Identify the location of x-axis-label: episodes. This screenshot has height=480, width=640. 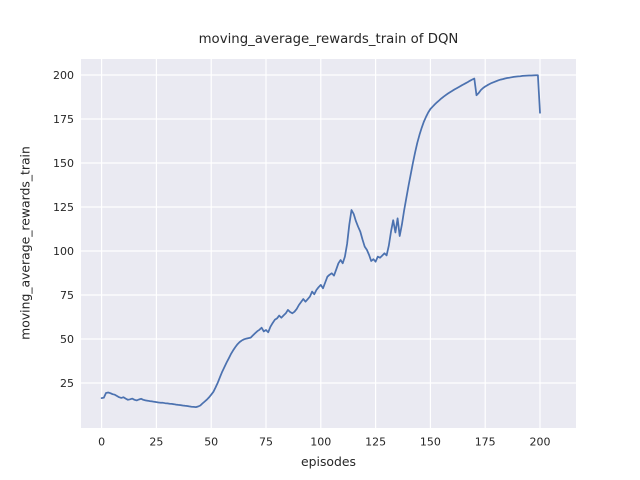
(328, 461).